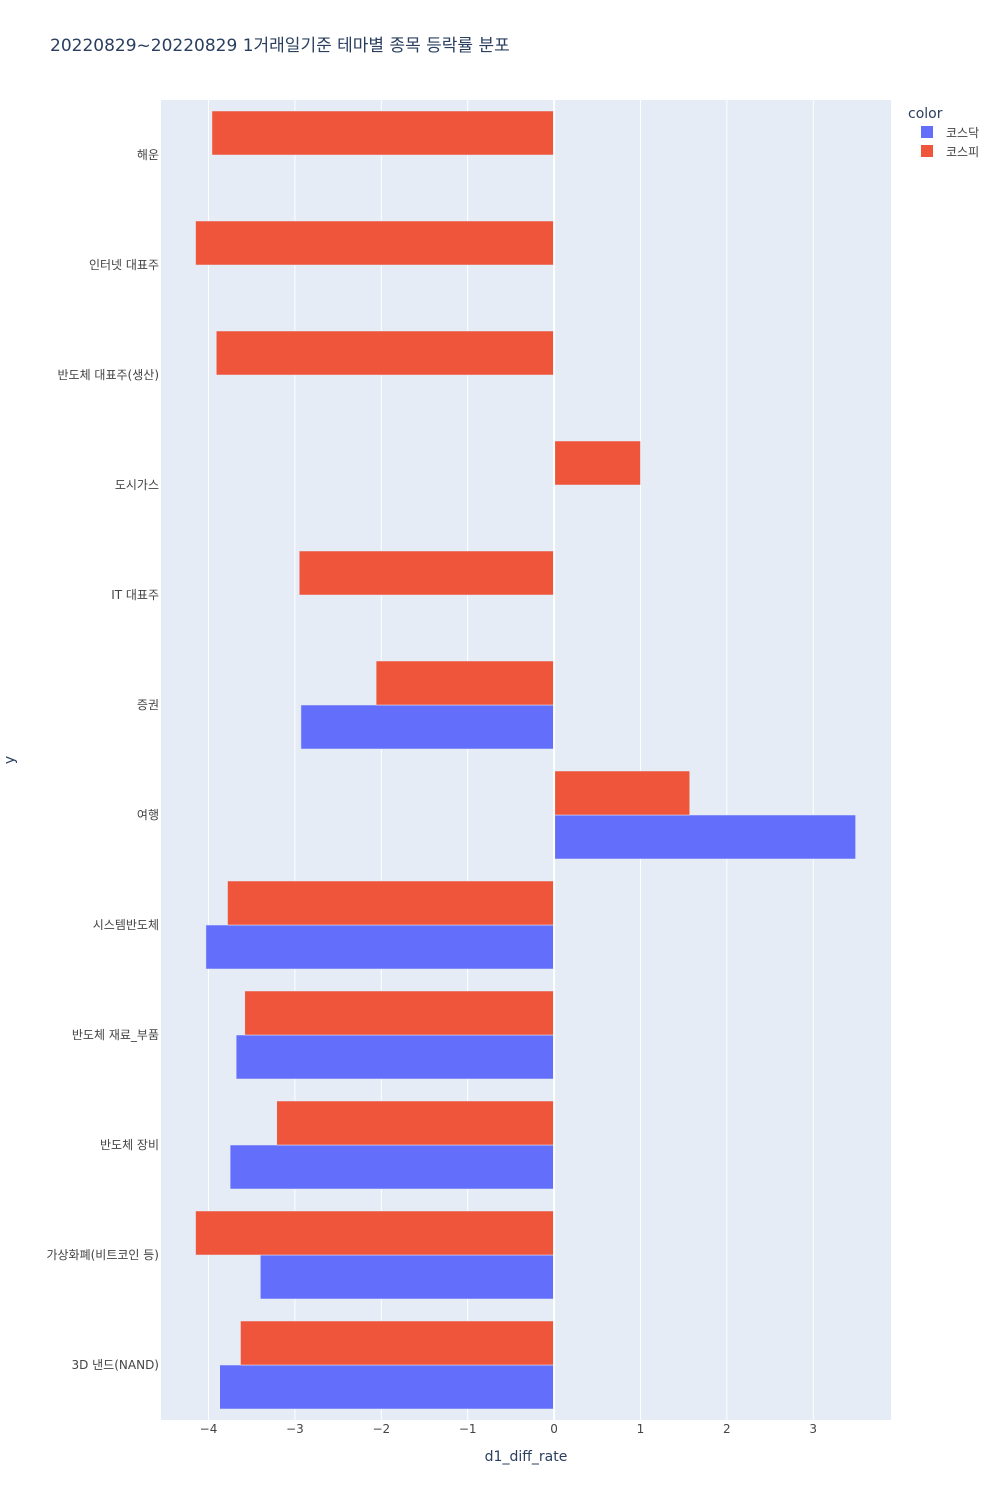 This screenshot has width=1000, height=1500. I want to click on y-tick-label: 가상화폐(비트코인 등), so click(102, 1255).